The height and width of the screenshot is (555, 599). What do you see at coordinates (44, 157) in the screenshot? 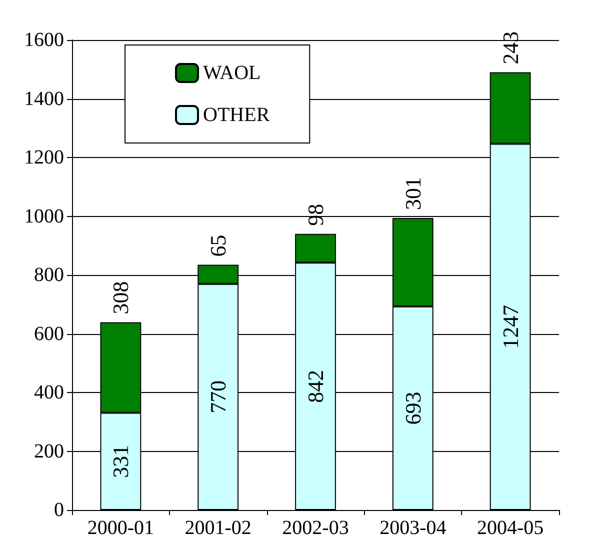
I see `y-tick-label: 1200` at bounding box center [44, 157].